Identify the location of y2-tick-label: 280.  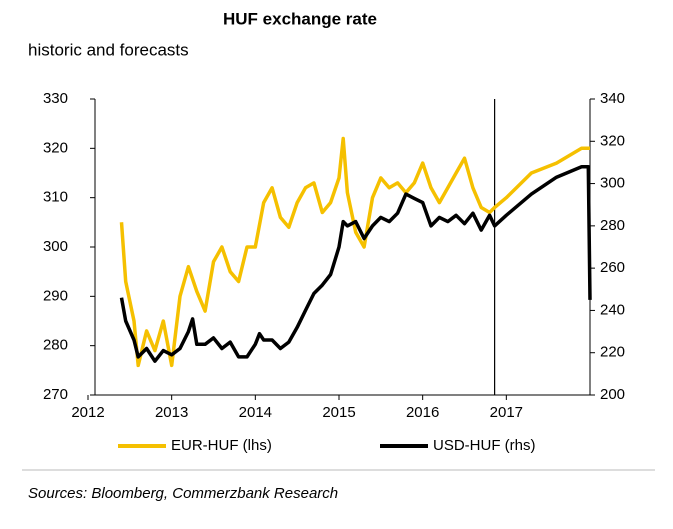
(612, 225).